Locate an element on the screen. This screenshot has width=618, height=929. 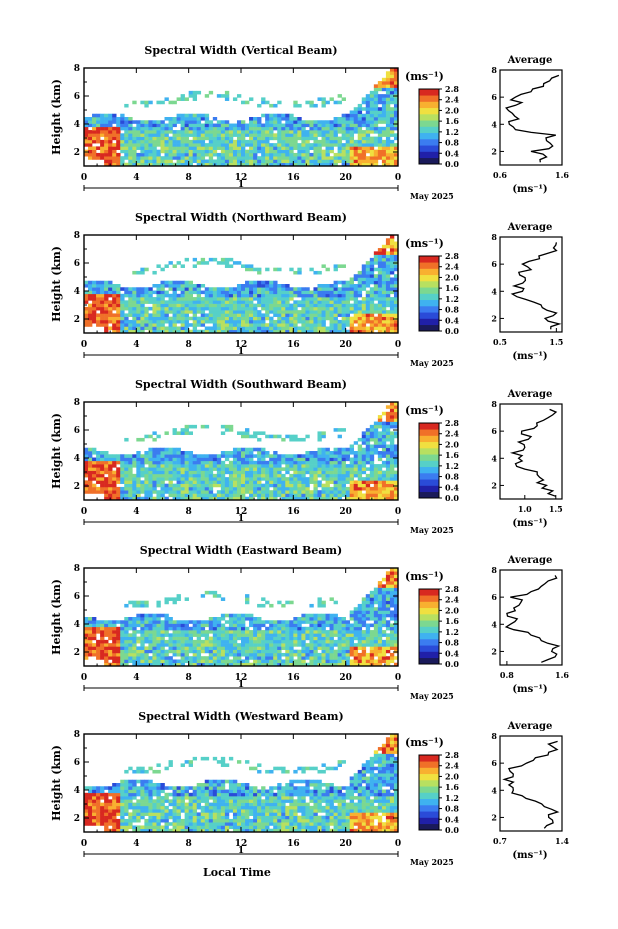
average-y-tick-label: 2 is located at coordinates (494, 817).